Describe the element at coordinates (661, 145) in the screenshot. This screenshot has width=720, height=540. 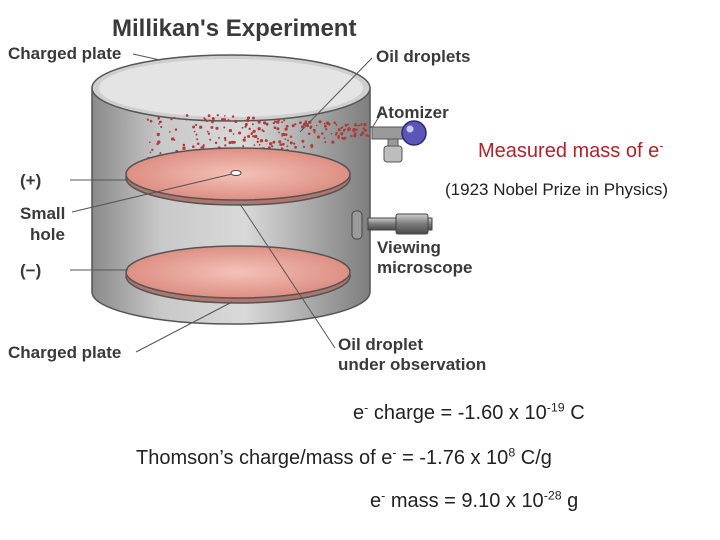
I see `measured-mass-sup: -` at that location.